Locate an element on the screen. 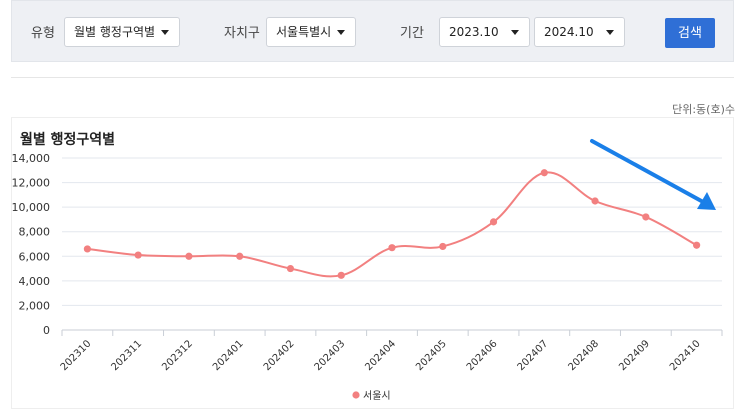 This screenshot has height=409, width=743. y-tick-label: 14,000 is located at coordinates (31, 158).